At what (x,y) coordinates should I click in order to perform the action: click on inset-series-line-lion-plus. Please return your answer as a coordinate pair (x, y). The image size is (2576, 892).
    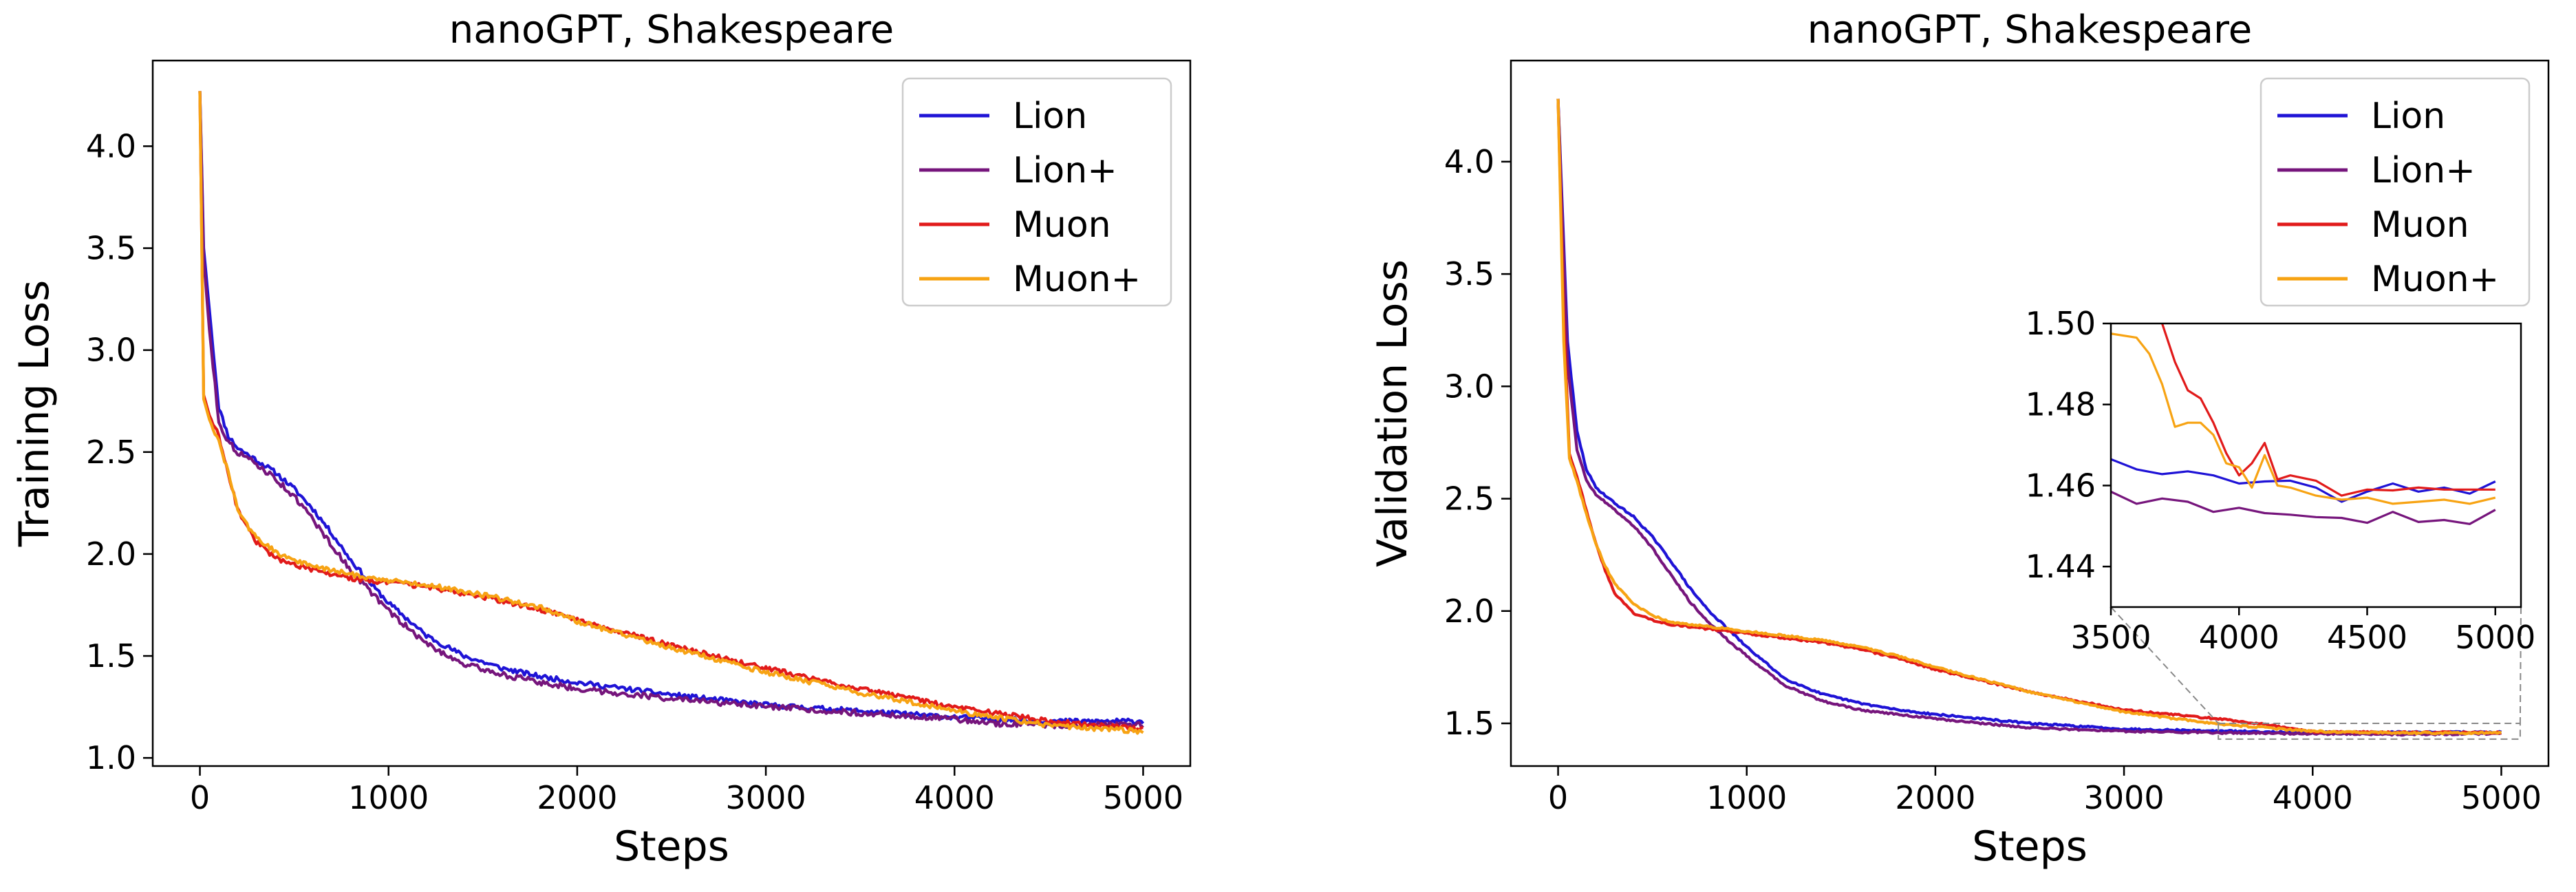
    Looking at the image, I should click on (2303, 507).